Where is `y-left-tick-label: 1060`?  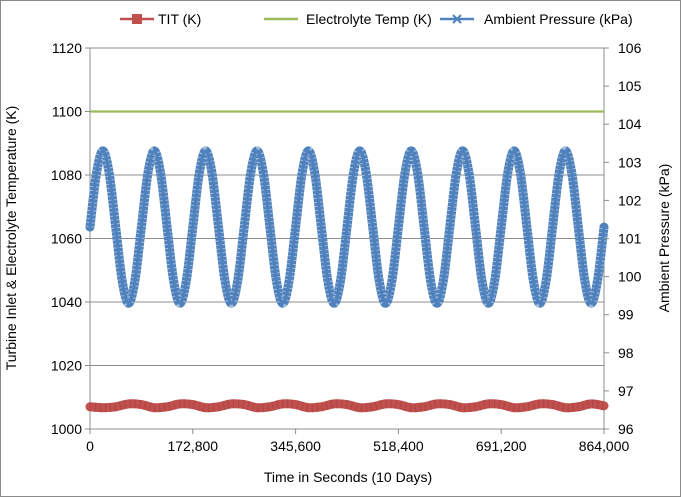
y-left-tick-label: 1060 is located at coordinates (66, 239).